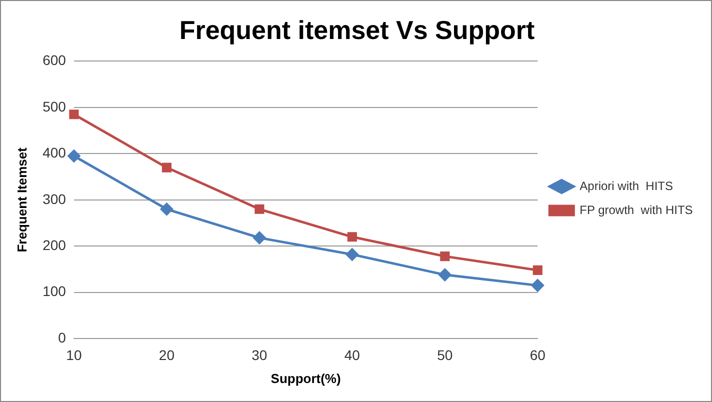 Image resolution: width=712 pixels, height=402 pixels. Describe the element at coordinates (74, 354) in the screenshot. I see `x-tick-label: 10` at that location.